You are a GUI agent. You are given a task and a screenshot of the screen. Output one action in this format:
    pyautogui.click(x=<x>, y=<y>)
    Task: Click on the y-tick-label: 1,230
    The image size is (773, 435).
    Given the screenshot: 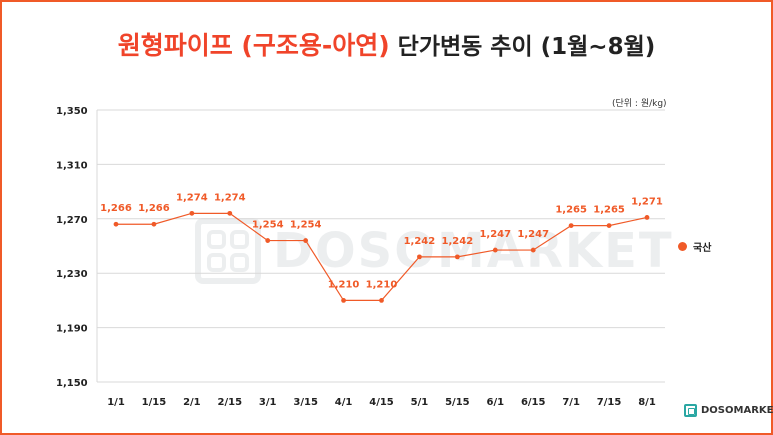 What is the action you would take?
    pyautogui.click(x=72, y=274)
    